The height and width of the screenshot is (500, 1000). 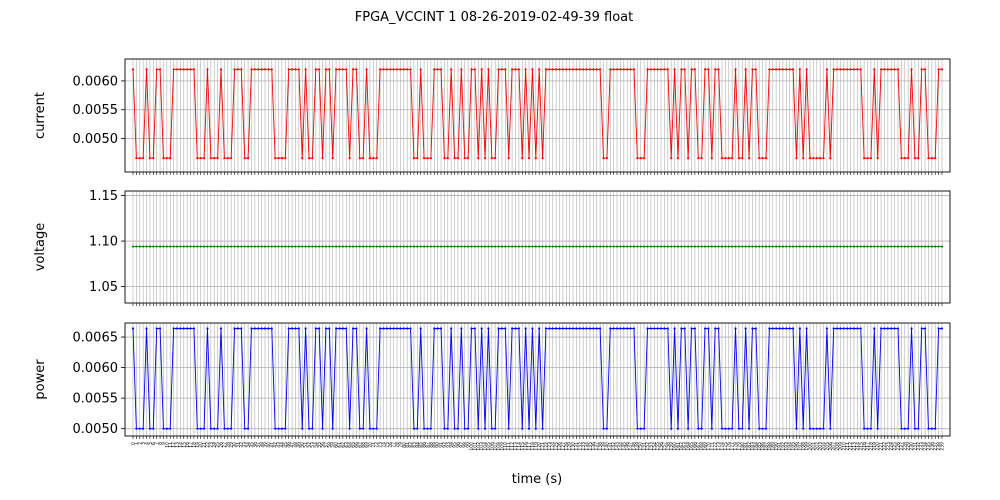 What do you see at coordinates (492, 446) in the screenshot?
I see `x-tick-label: 106` at bounding box center [492, 446].